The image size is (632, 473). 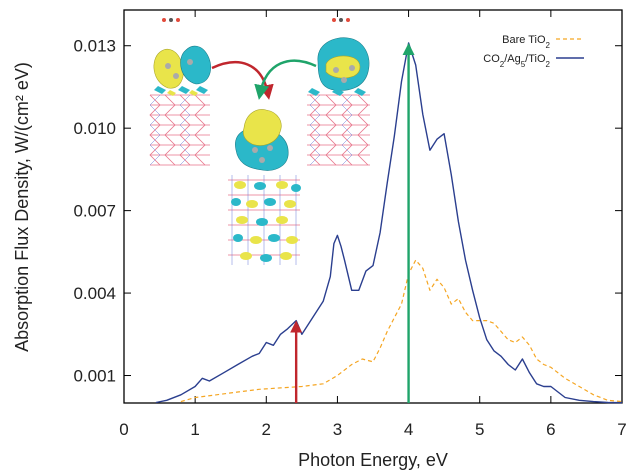 What do you see at coordinates (94, 293) in the screenshot?
I see `y-tick-label: 0.004` at bounding box center [94, 293].